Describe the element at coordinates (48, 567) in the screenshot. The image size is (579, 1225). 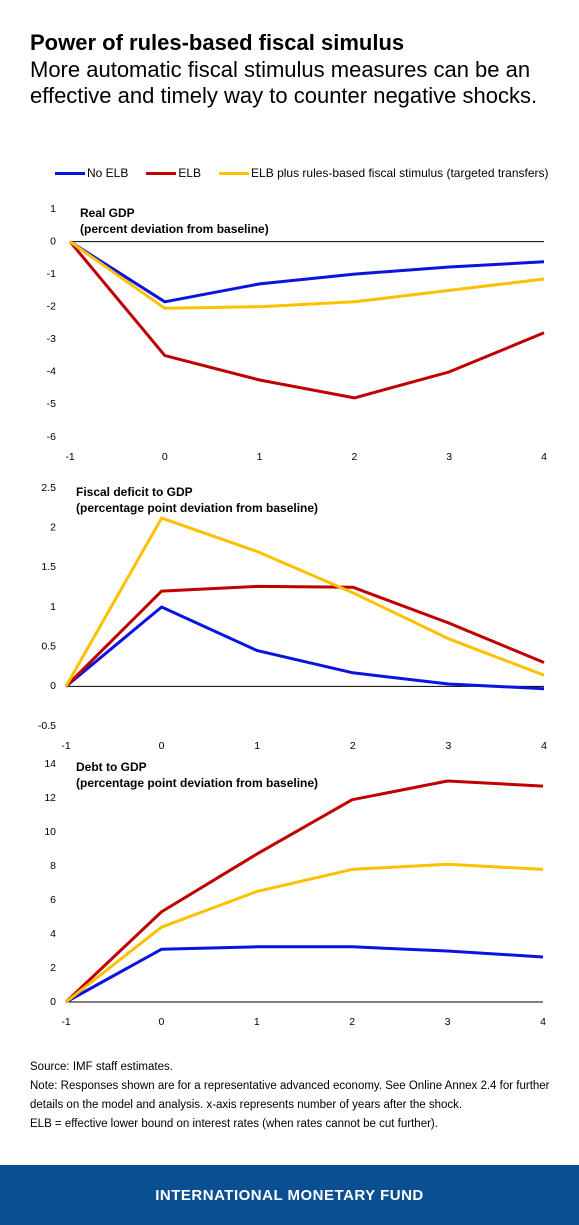
I see `chart-fiscal-deficit-to-gdp-y-tick-label: 1.5` at that location.